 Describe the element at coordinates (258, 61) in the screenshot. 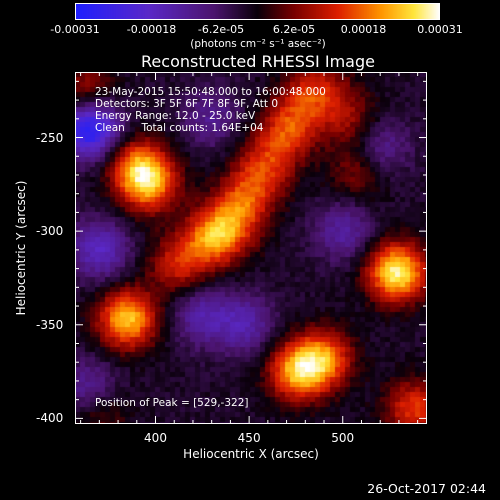

I see `chart-title: Reconstructed RHESSI Image` at that location.